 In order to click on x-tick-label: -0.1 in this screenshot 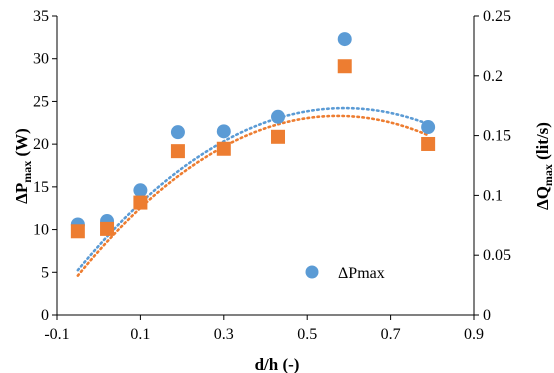, I will do `click(56, 334)`.